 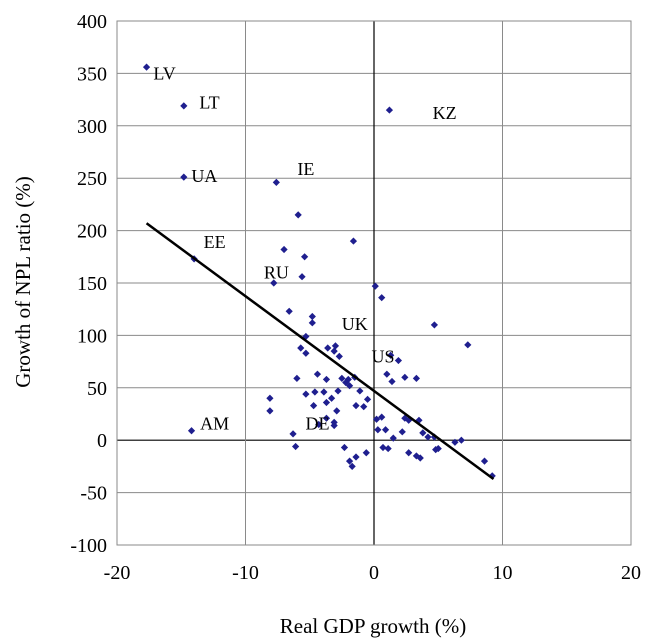 I want to click on x-tick-label: -10, so click(x=245, y=573).